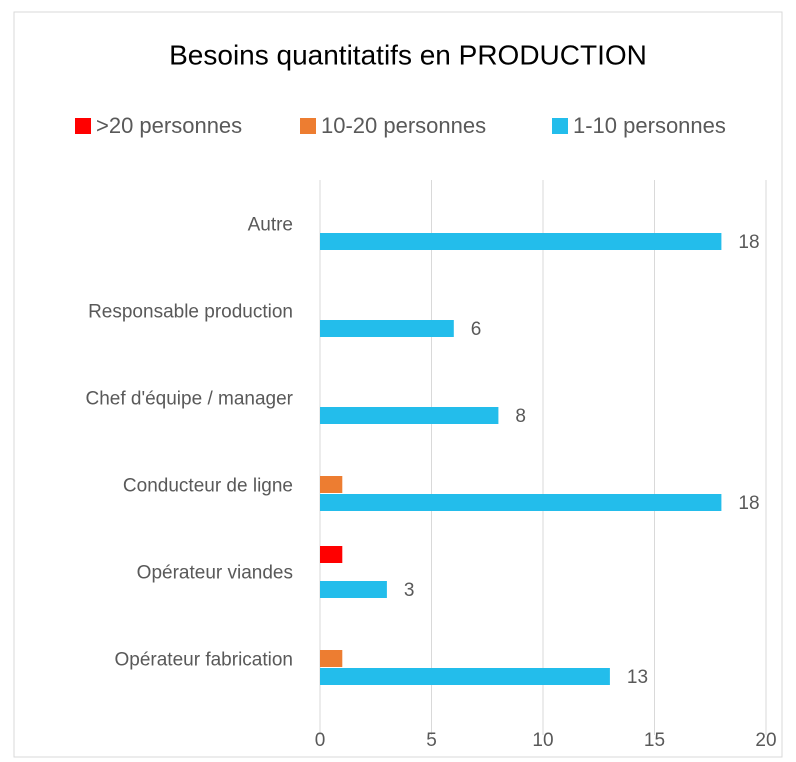 Image resolution: width=796 pixels, height=762 pixels. What do you see at coordinates (190, 312) in the screenshot?
I see `y-tick-label: Responsable production` at bounding box center [190, 312].